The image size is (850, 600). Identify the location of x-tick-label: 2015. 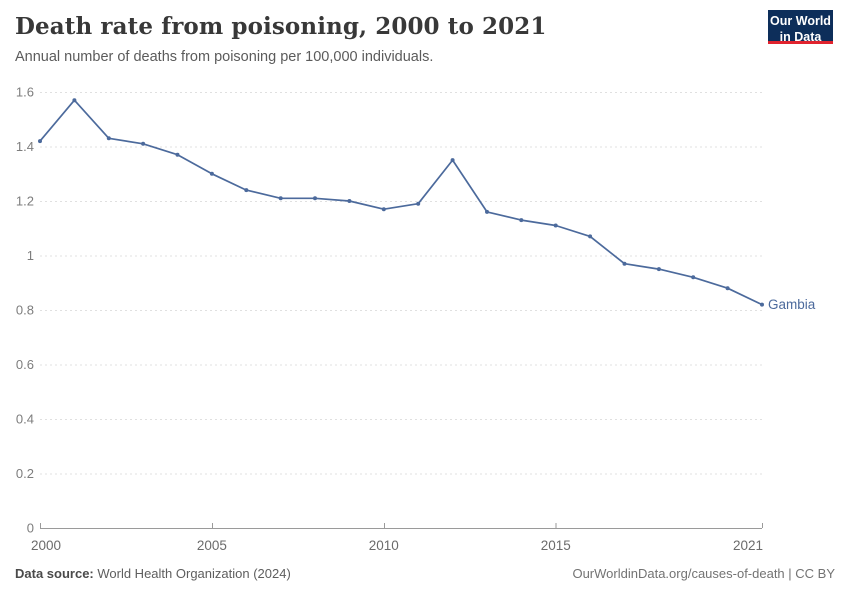
(556, 545).